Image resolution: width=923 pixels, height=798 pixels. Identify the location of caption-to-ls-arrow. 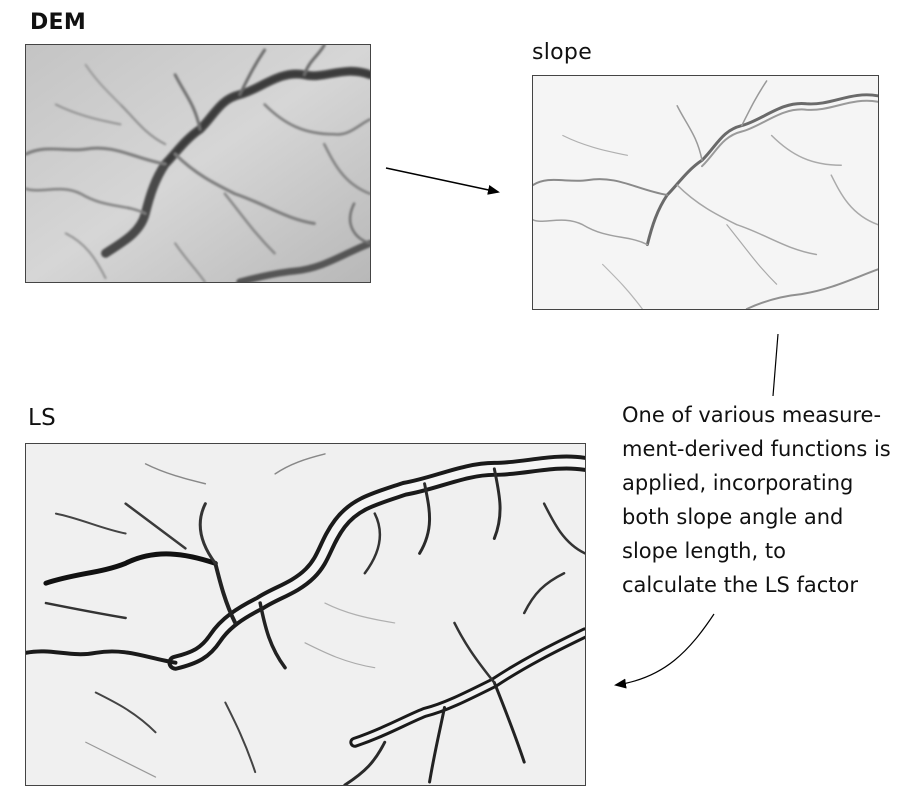
(664, 651).